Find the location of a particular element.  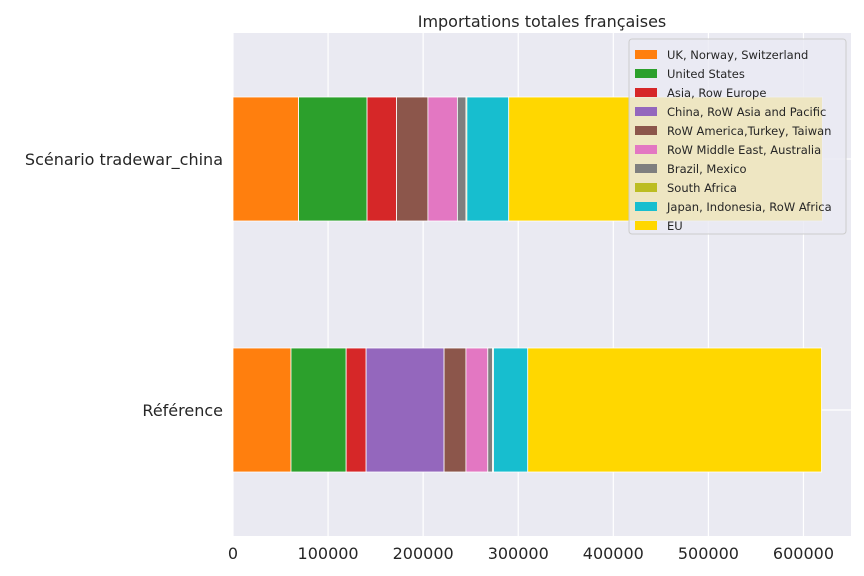

x-tick-label: 400000 is located at coordinates (613, 553).